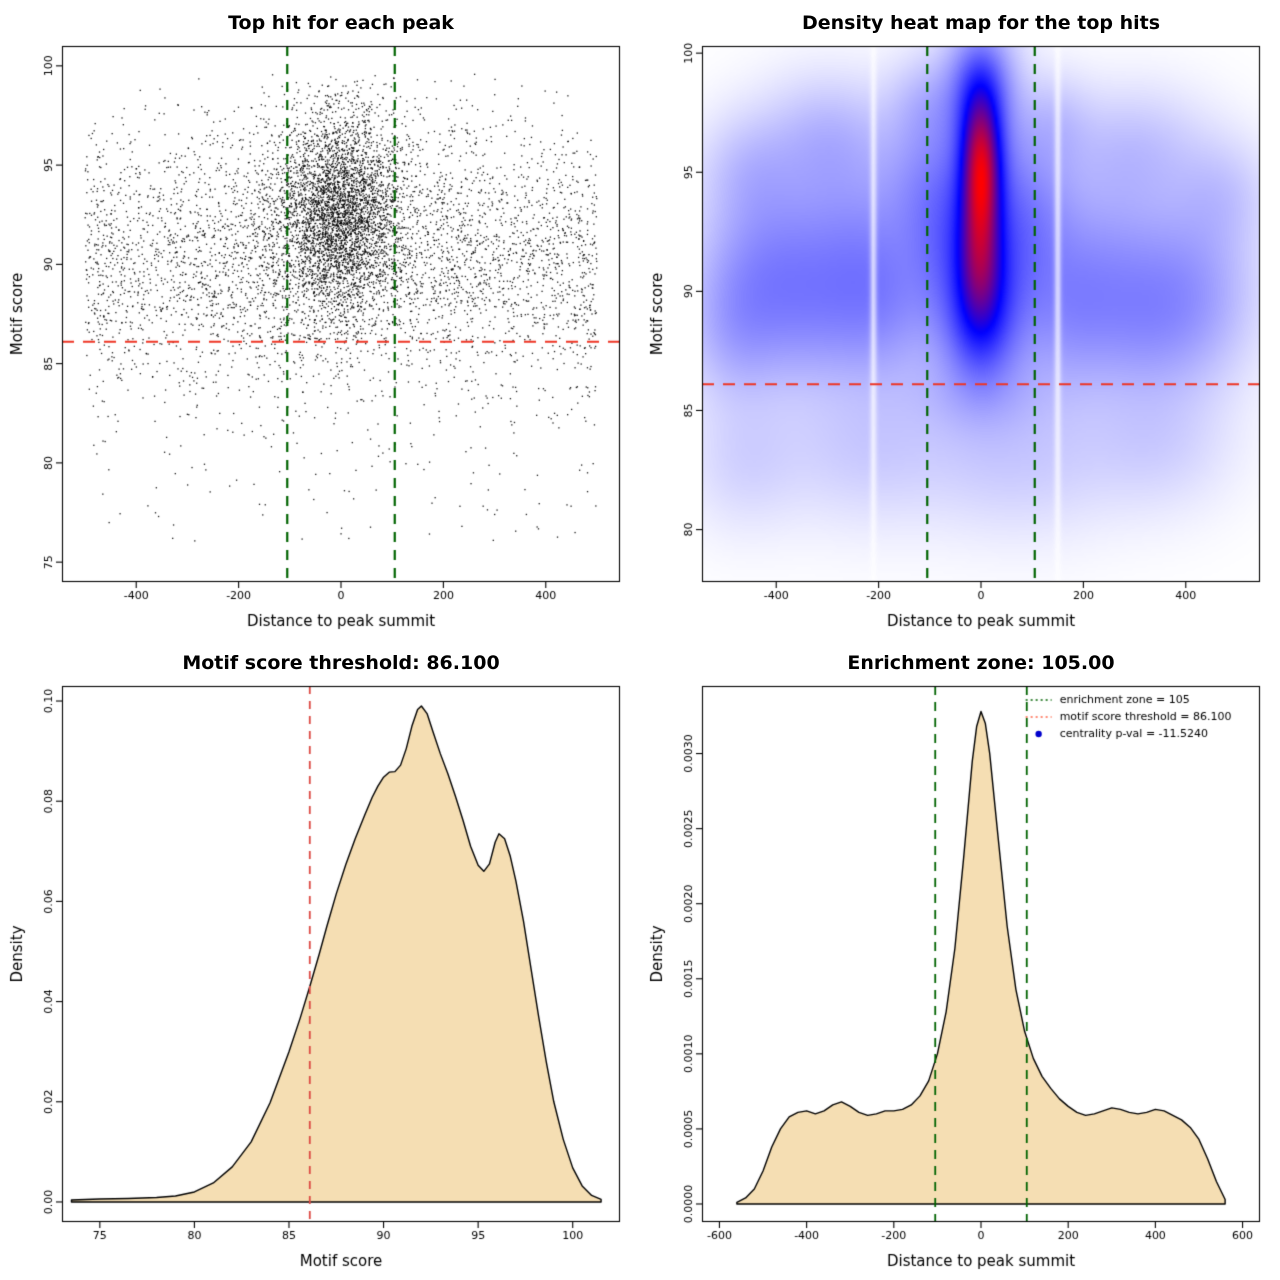  What do you see at coordinates (341, 23) in the screenshot?
I see `scatter-panel-title: Top hit for each peak` at bounding box center [341, 23].